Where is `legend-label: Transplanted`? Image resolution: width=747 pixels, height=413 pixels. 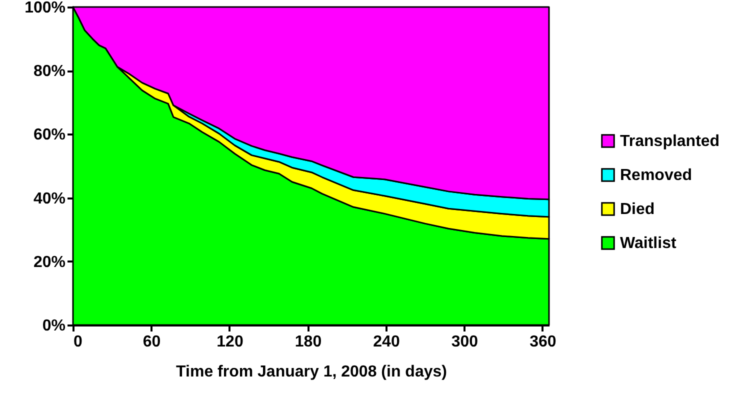
legend-label: Transplanted is located at coordinates (670, 141).